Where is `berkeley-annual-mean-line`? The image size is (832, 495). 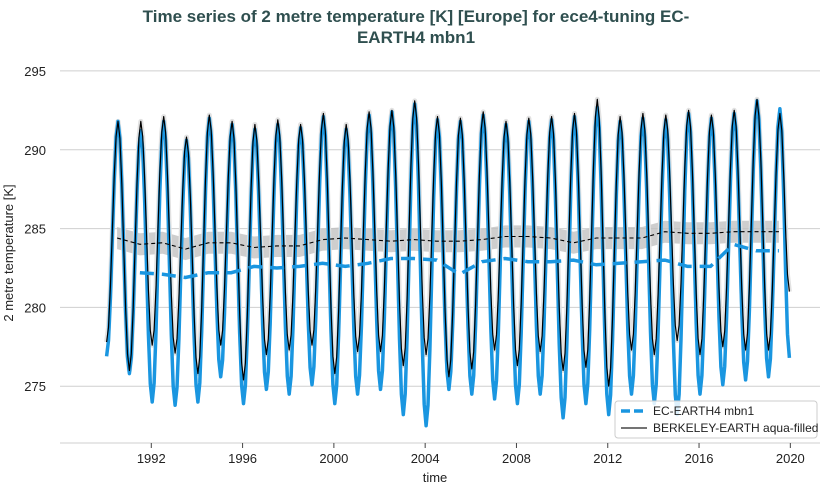 berkeley-annual-mean-line is located at coordinates (447, 240).